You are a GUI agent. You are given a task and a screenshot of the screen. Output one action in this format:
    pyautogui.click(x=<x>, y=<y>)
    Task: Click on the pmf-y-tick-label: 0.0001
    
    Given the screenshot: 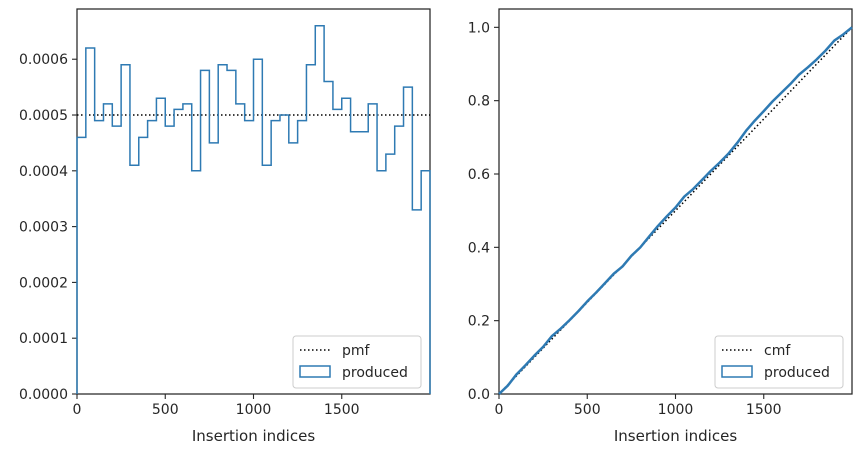 What is the action you would take?
    pyautogui.click(x=43, y=339)
    